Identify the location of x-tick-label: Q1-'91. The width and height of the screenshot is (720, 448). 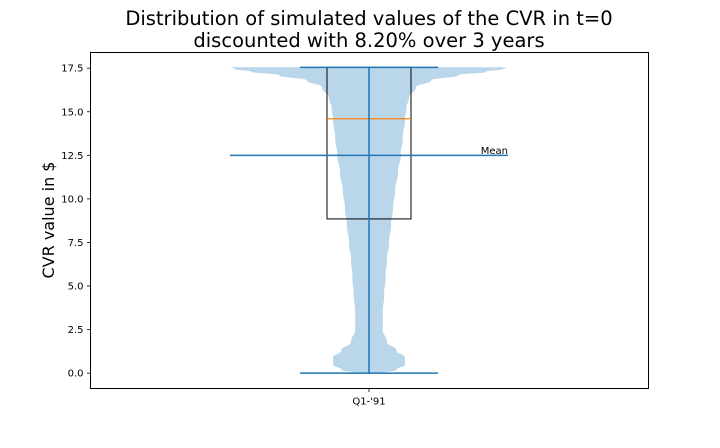
(368, 402).